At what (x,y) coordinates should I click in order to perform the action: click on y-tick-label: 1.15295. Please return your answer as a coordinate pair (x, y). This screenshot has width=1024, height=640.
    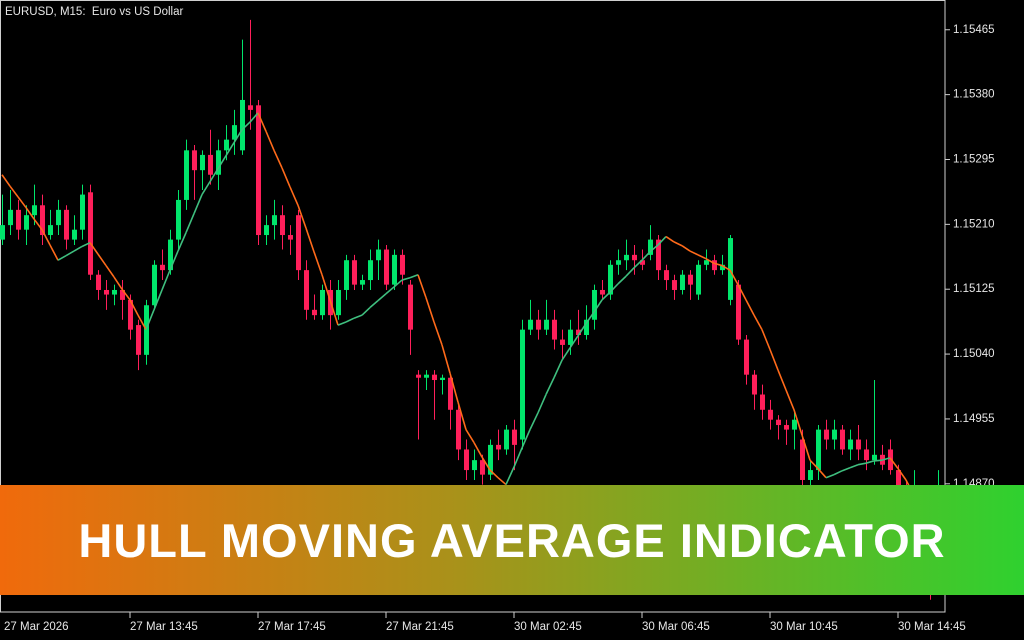
    Looking at the image, I should click on (974, 160).